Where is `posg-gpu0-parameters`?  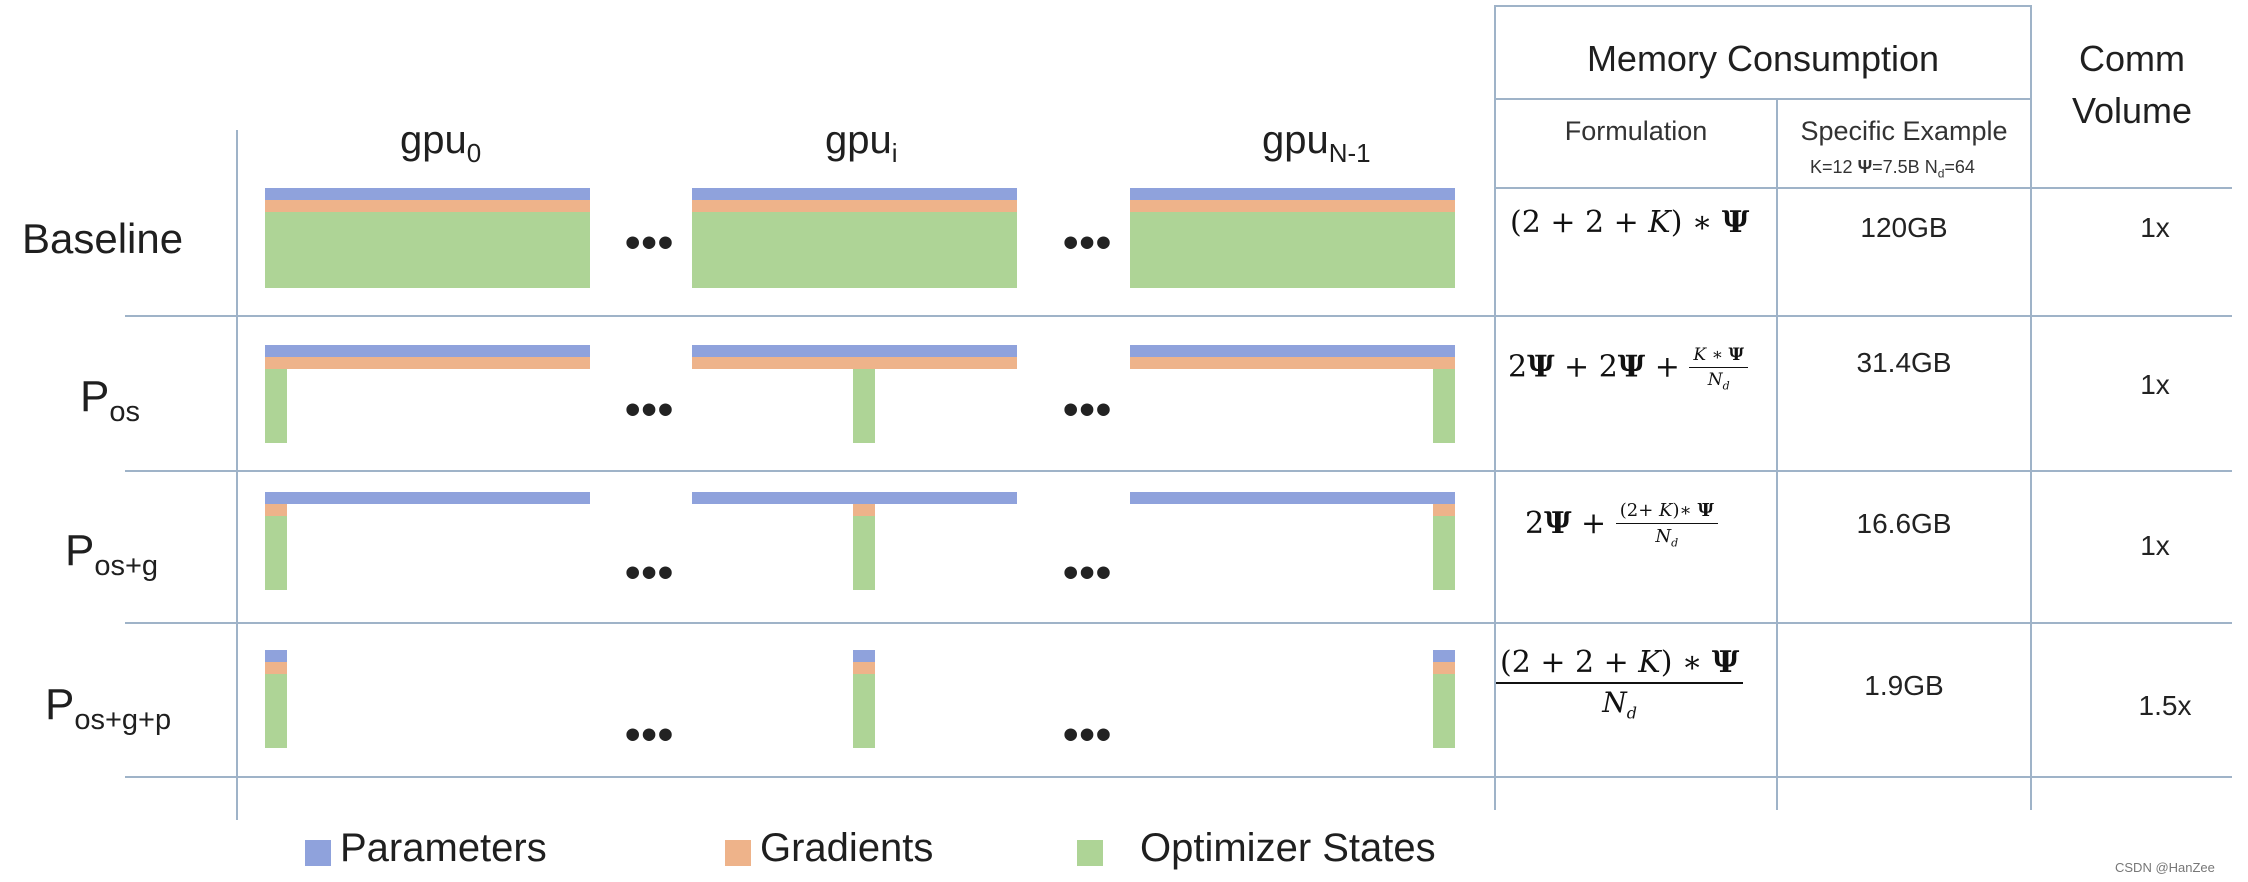
posg-gpu0-parameters is located at coordinates (427, 498).